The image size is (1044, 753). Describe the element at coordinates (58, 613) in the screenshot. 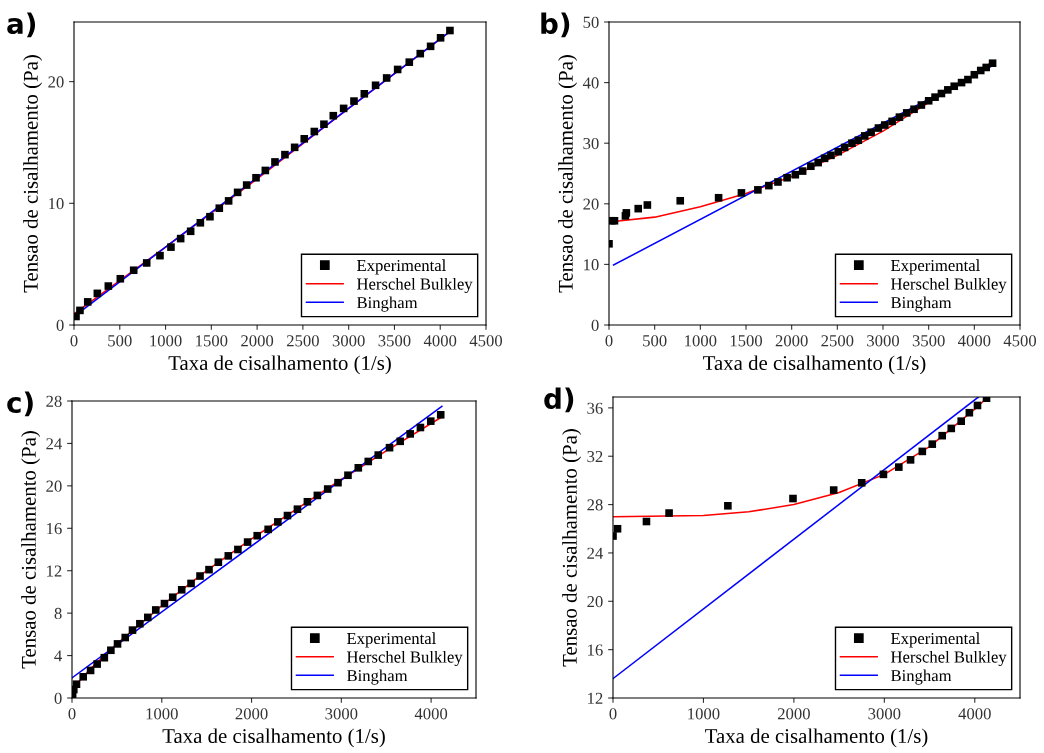

I see `y-tick-label: 8` at that location.